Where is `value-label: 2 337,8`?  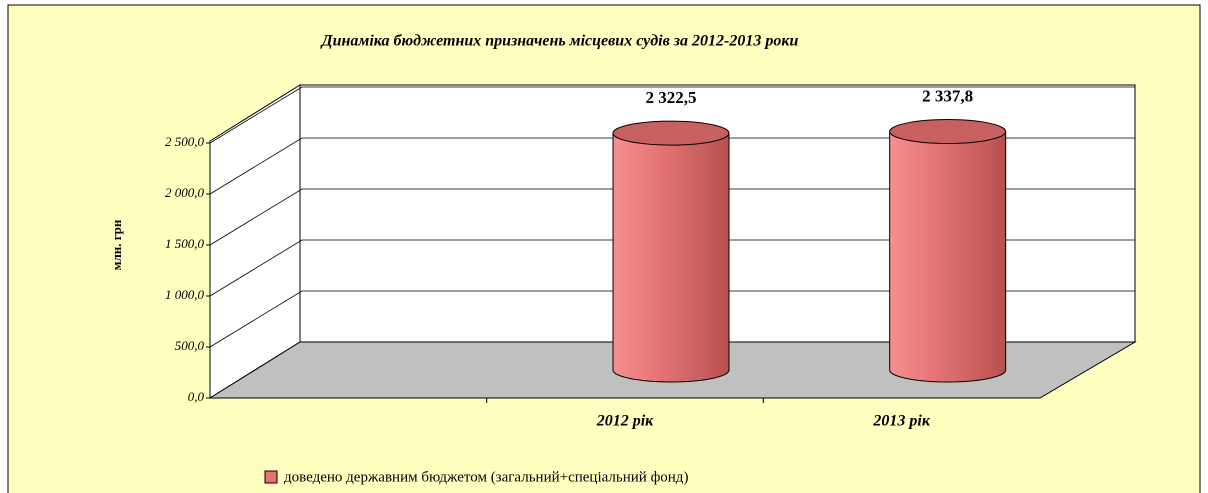
value-label: 2 337,8 is located at coordinates (947, 95).